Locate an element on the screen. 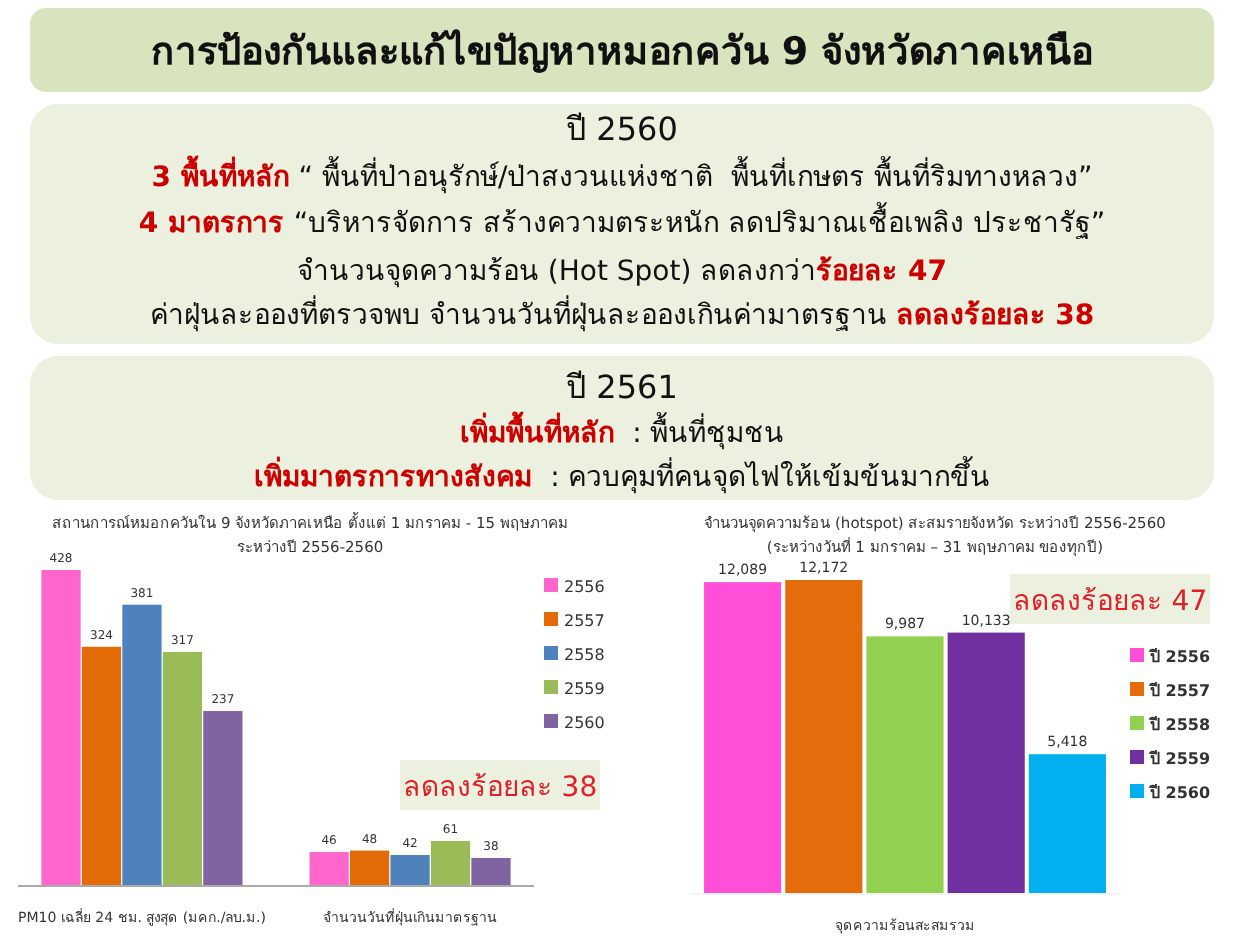 This screenshot has width=1250, height=936. legend-label: 2556 is located at coordinates (584, 587).